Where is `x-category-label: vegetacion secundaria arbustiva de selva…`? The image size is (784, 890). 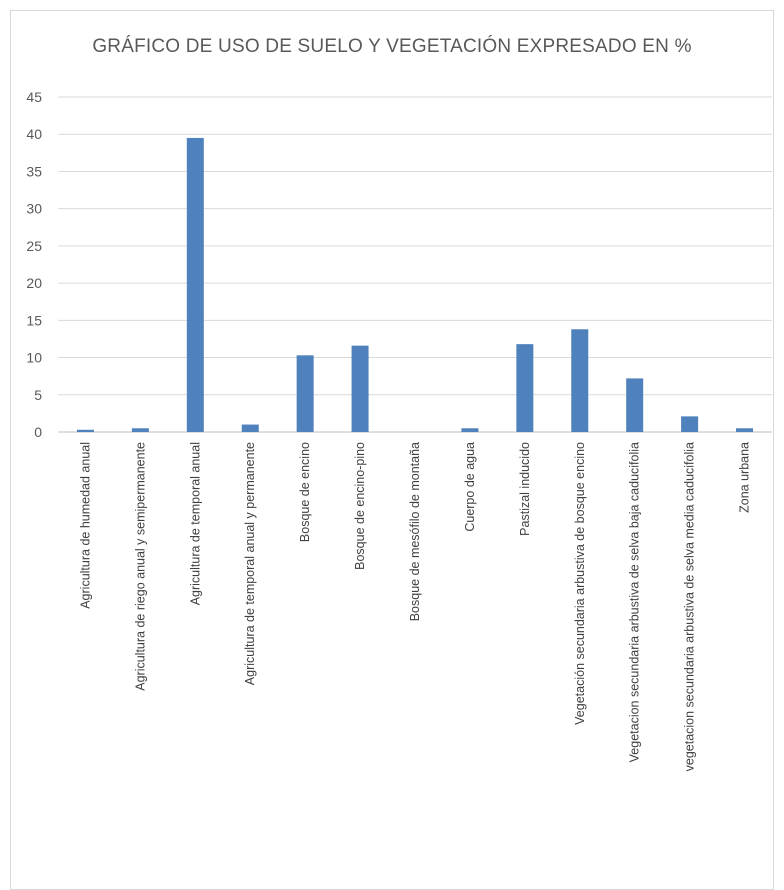
x-category-label: vegetacion secundaria arbustiva de selva… is located at coordinates (690, 606).